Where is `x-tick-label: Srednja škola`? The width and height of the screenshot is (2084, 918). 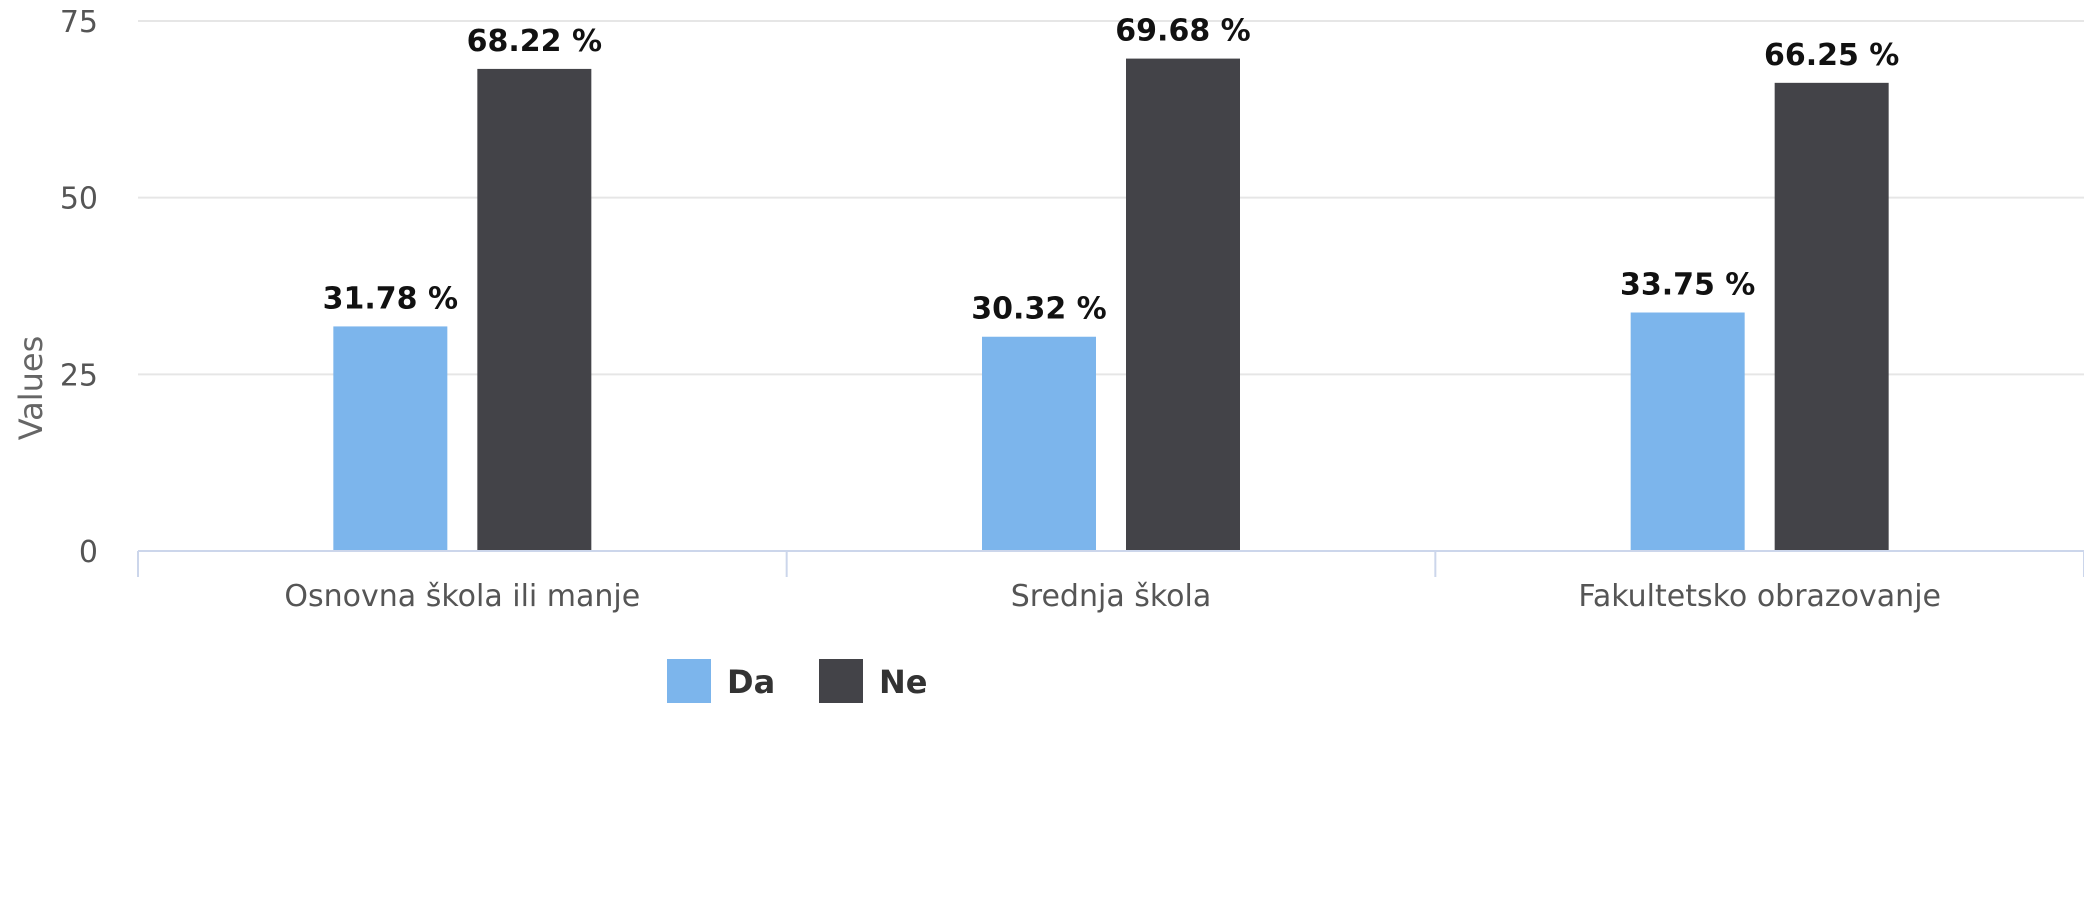
x-tick-label: Srednja škola is located at coordinates (1111, 596).